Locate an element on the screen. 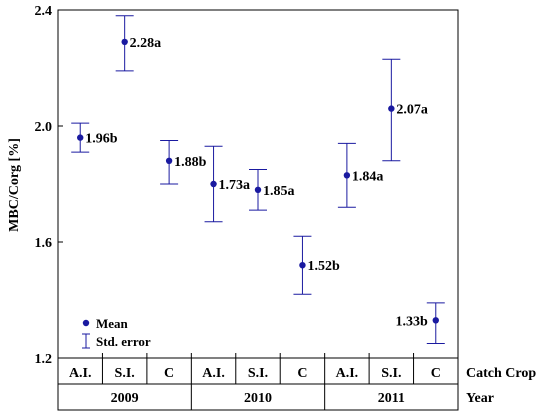 The image size is (550, 415). data-label: 1.33b is located at coordinates (411, 321).